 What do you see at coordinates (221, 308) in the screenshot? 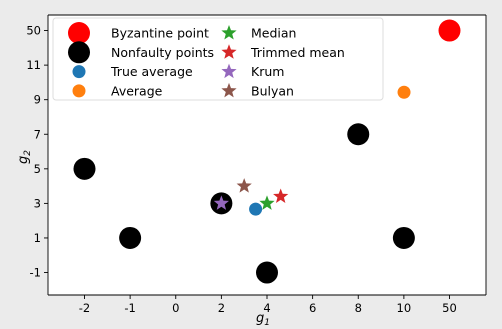
I see `x-tick-label: 2` at bounding box center [221, 308].